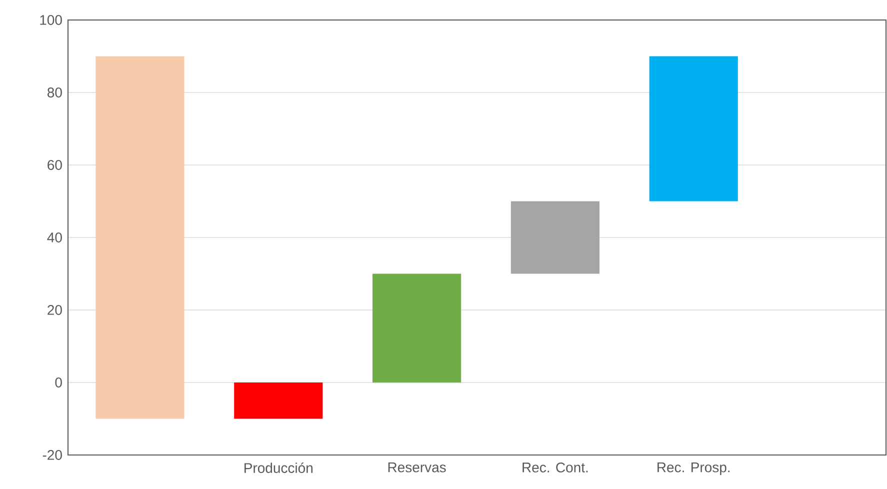 This screenshot has width=887, height=489. Describe the element at coordinates (54, 237) in the screenshot. I see `y-tick-label: 40` at that location.